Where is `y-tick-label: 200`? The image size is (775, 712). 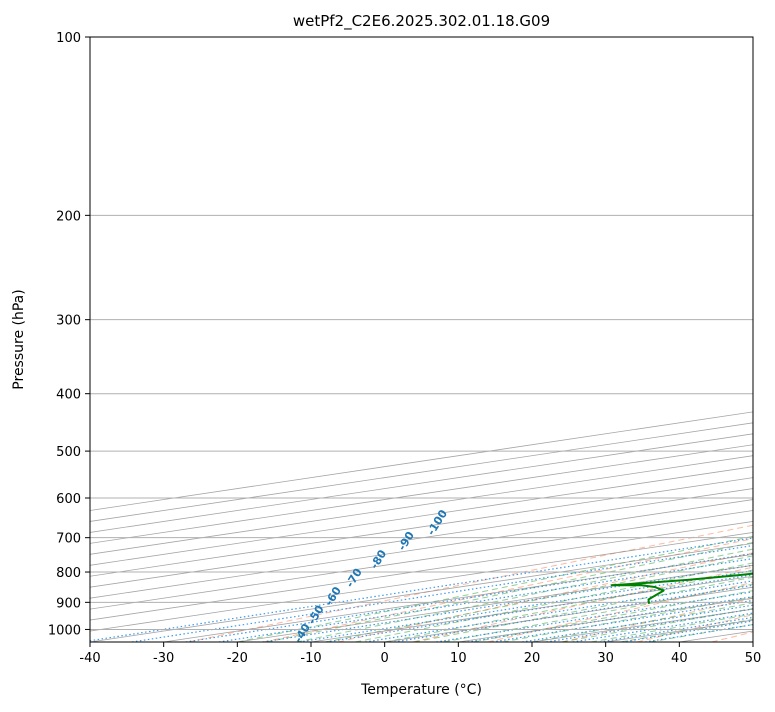 y-tick-label: 200 is located at coordinates (68, 216).